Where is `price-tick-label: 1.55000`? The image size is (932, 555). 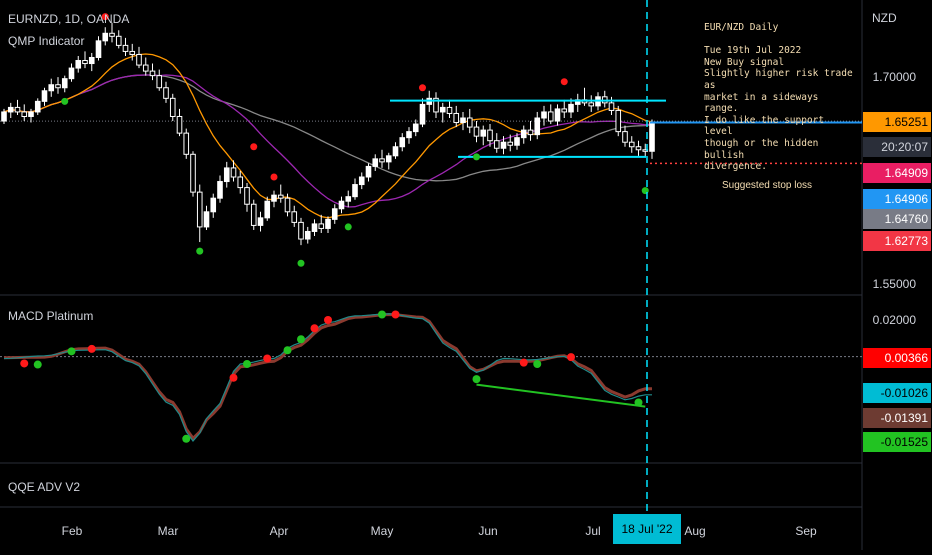 price-tick-label: 1.55000 is located at coordinates (894, 284).